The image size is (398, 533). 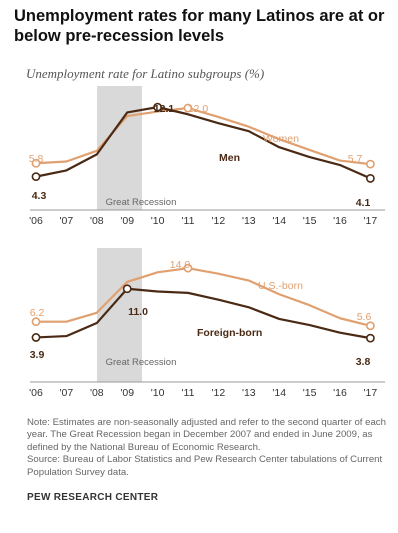 What do you see at coordinates (279, 221) in the screenshot?
I see `x-tick-label-0-8: '14` at bounding box center [279, 221].